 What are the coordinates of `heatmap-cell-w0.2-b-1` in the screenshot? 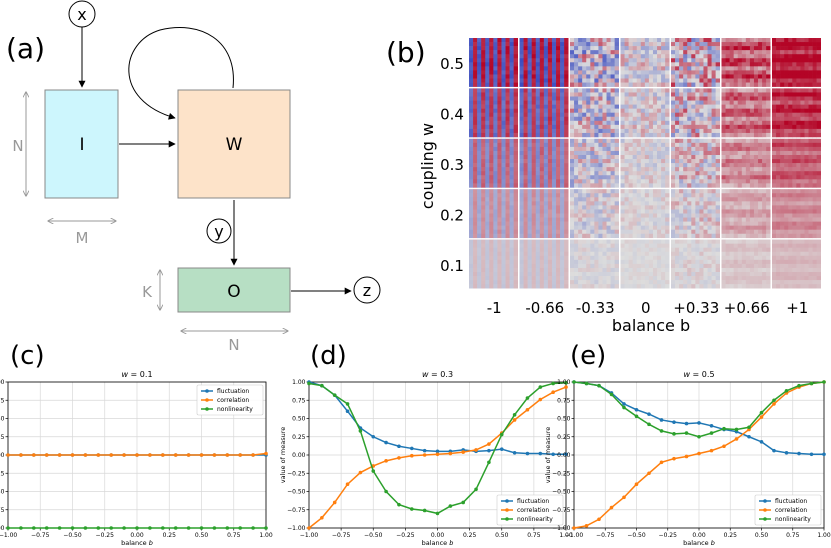 It's located at (493, 214).